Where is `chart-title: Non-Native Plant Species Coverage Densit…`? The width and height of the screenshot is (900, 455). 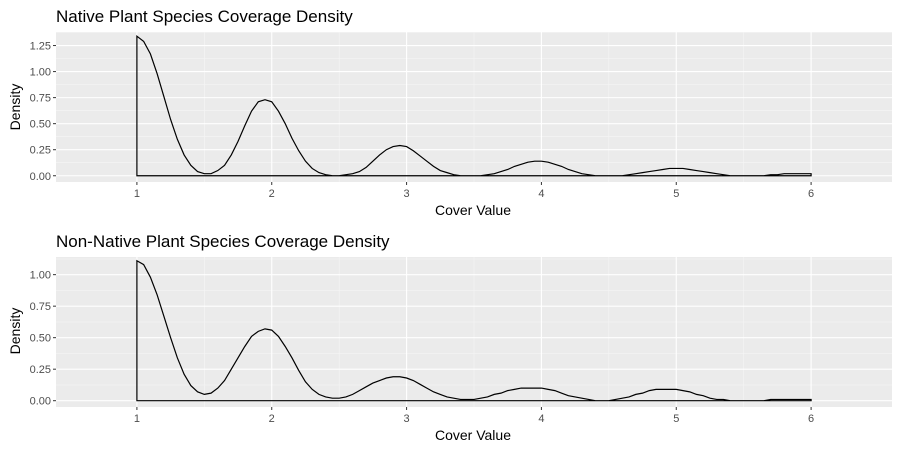 chart-title: Non-Native Plant Species Coverage Densit… is located at coordinates (223, 241).